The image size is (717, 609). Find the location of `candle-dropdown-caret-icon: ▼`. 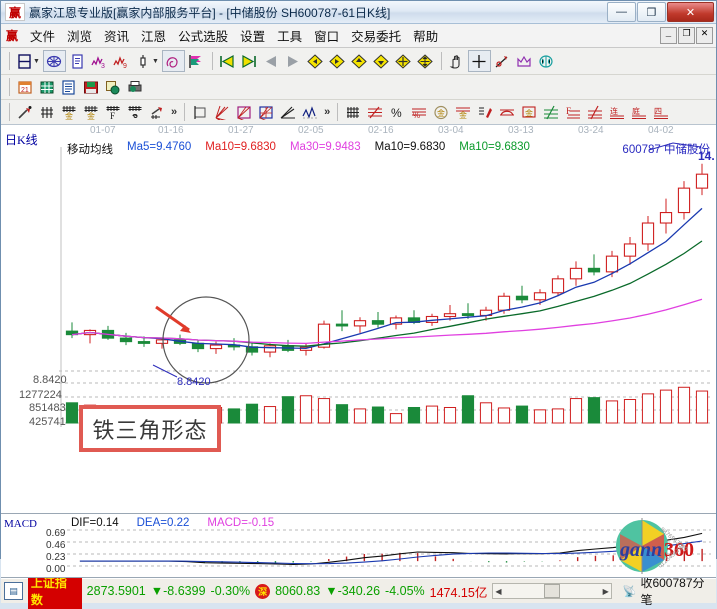

candle-dropdown-caret-icon: ▼ is located at coordinates (155, 61).